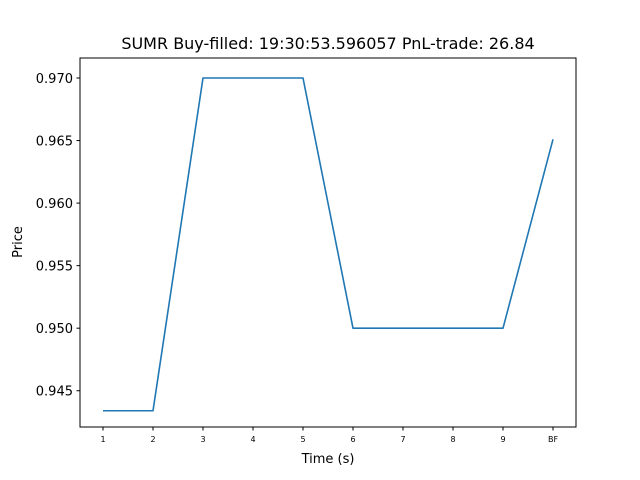 Image resolution: width=640 pixels, height=480 pixels. I want to click on y-tick-label: 0.955, so click(54, 267).